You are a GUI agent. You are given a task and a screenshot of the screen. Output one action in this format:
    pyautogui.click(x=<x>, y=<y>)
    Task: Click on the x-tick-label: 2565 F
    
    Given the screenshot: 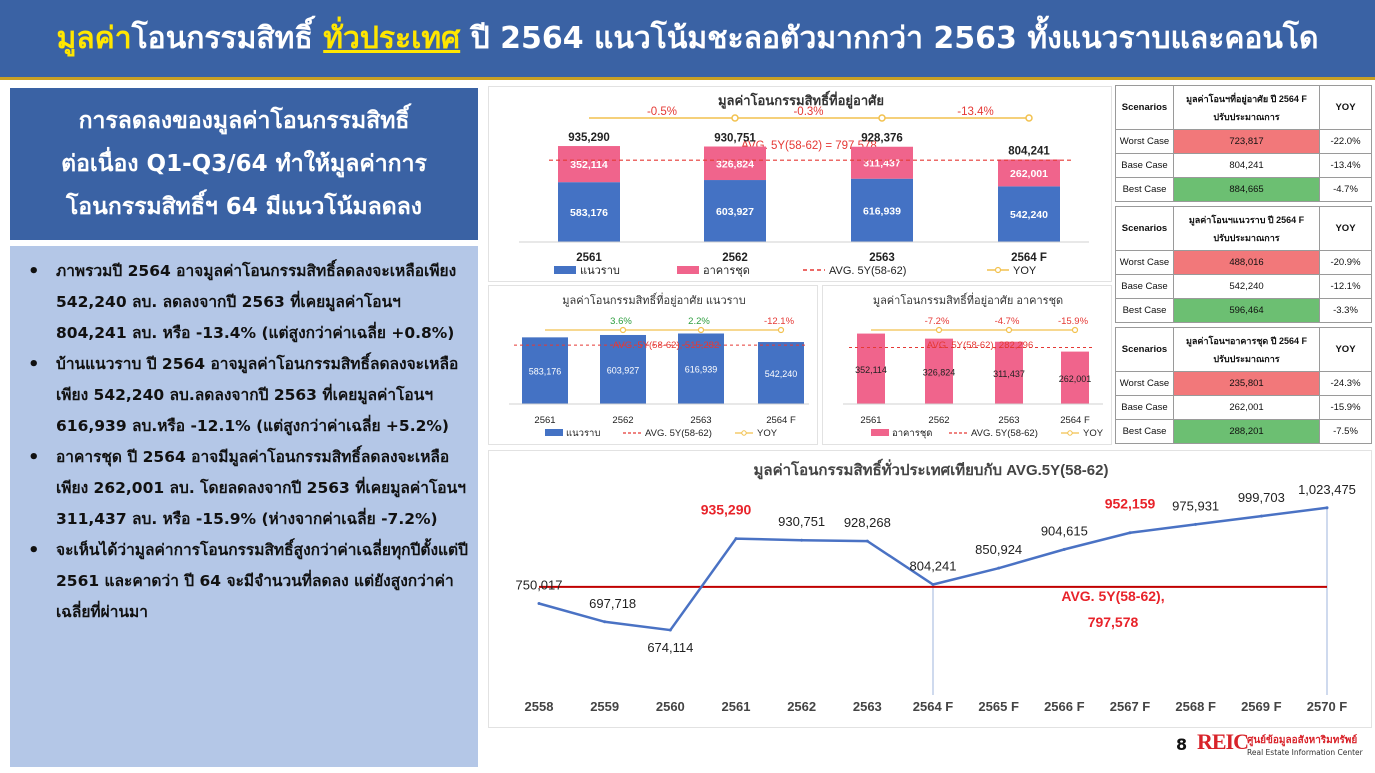 What is the action you would take?
    pyautogui.click(x=998, y=706)
    